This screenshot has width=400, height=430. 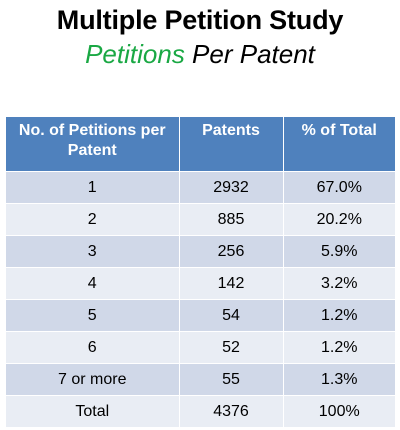 What do you see at coordinates (231, 411) in the screenshot?
I see `table-cell: 4376` at bounding box center [231, 411].